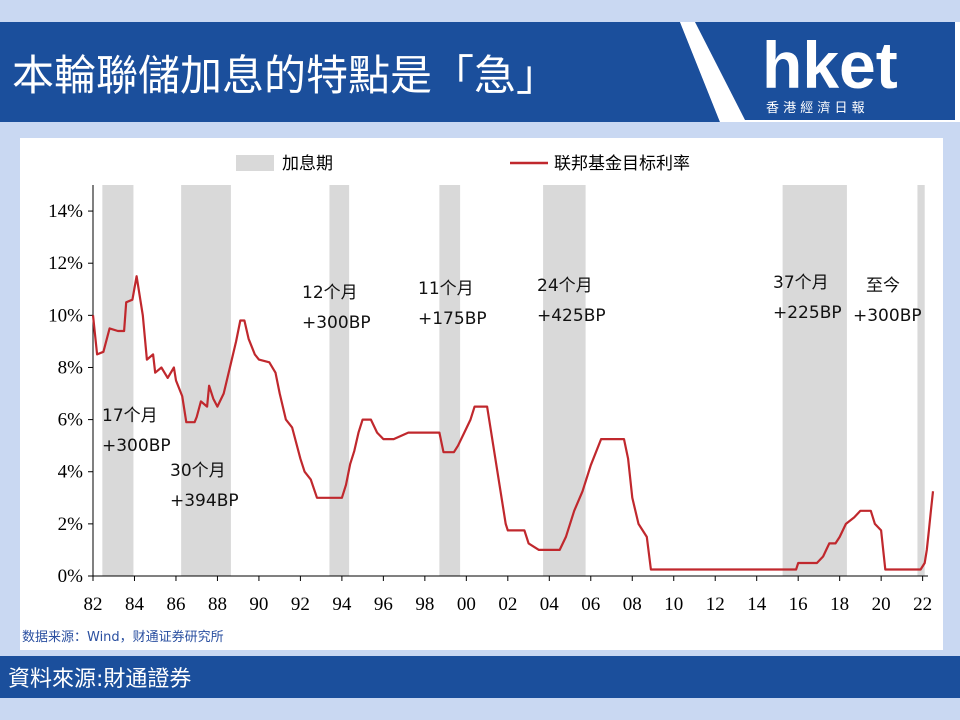 This screenshot has width=960, height=720. I want to click on y-tick-label: 8%, so click(71, 367).